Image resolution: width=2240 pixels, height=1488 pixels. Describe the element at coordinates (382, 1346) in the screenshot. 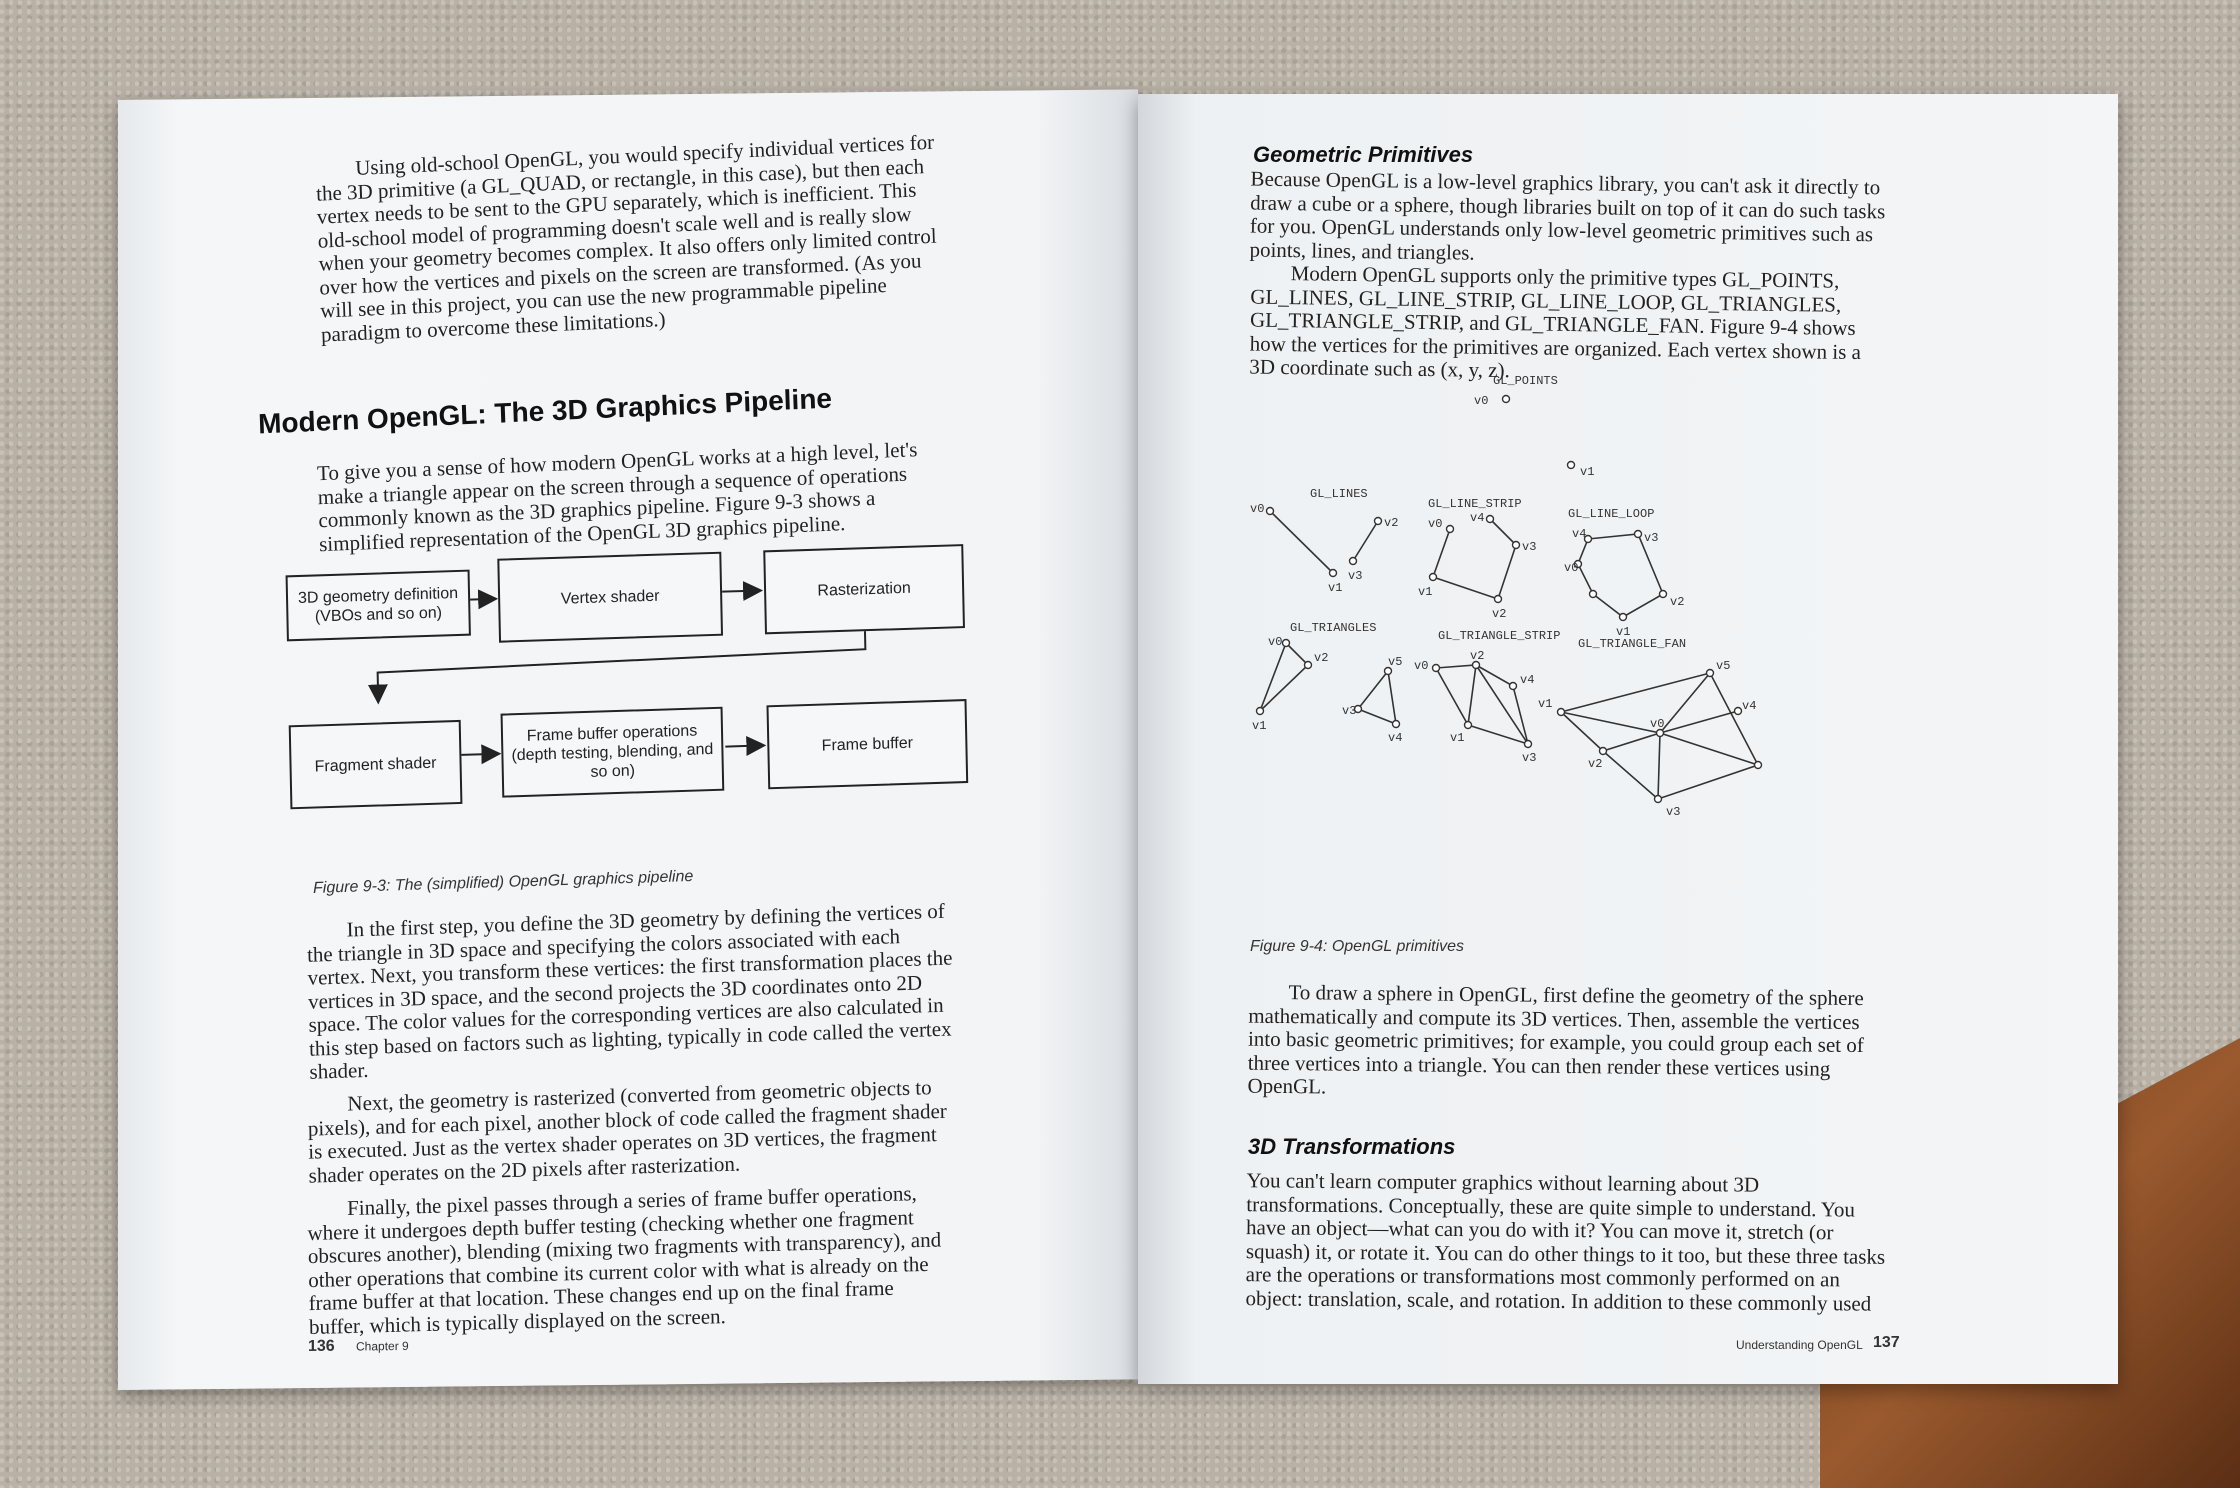

I see `left-running-head: Chapter 9` at that location.